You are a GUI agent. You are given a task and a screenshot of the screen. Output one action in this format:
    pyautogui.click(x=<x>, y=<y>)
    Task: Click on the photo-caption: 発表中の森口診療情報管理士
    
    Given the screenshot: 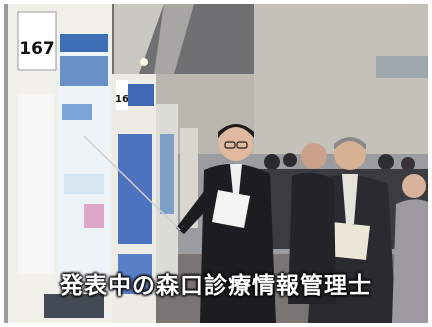 What is the action you would take?
    pyautogui.click(x=216, y=286)
    